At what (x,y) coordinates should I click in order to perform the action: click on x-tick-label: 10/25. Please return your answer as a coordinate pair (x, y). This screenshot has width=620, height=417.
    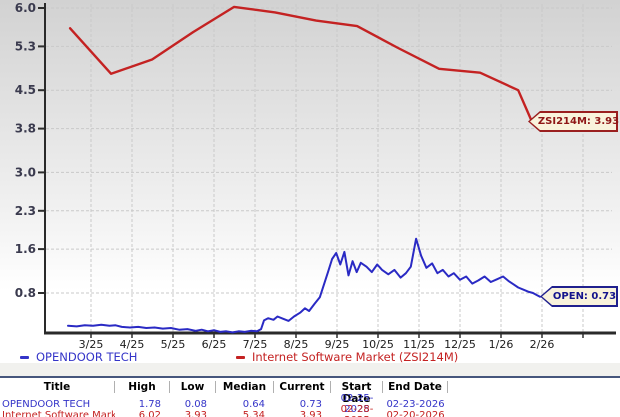
    Looking at the image, I should click on (378, 344).